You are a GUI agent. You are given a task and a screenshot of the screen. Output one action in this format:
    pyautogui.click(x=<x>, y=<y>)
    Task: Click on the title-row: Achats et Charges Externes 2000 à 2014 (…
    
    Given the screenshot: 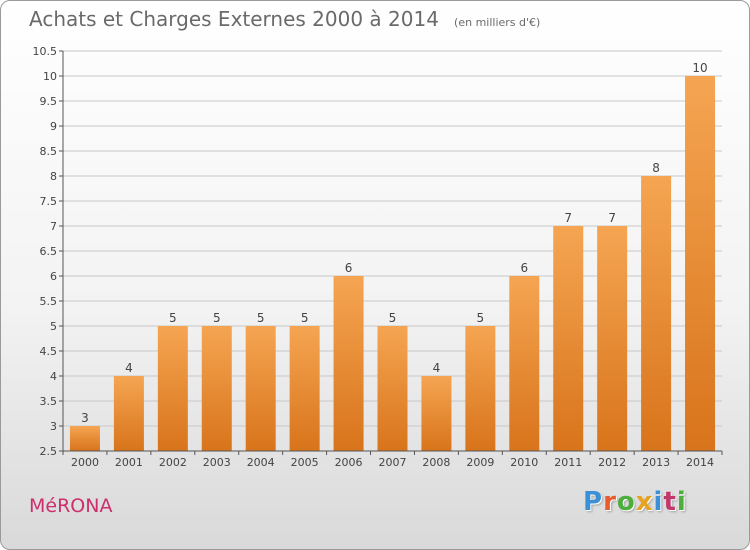 What is the action you would take?
    pyautogui.click(x=284, y=19)
    